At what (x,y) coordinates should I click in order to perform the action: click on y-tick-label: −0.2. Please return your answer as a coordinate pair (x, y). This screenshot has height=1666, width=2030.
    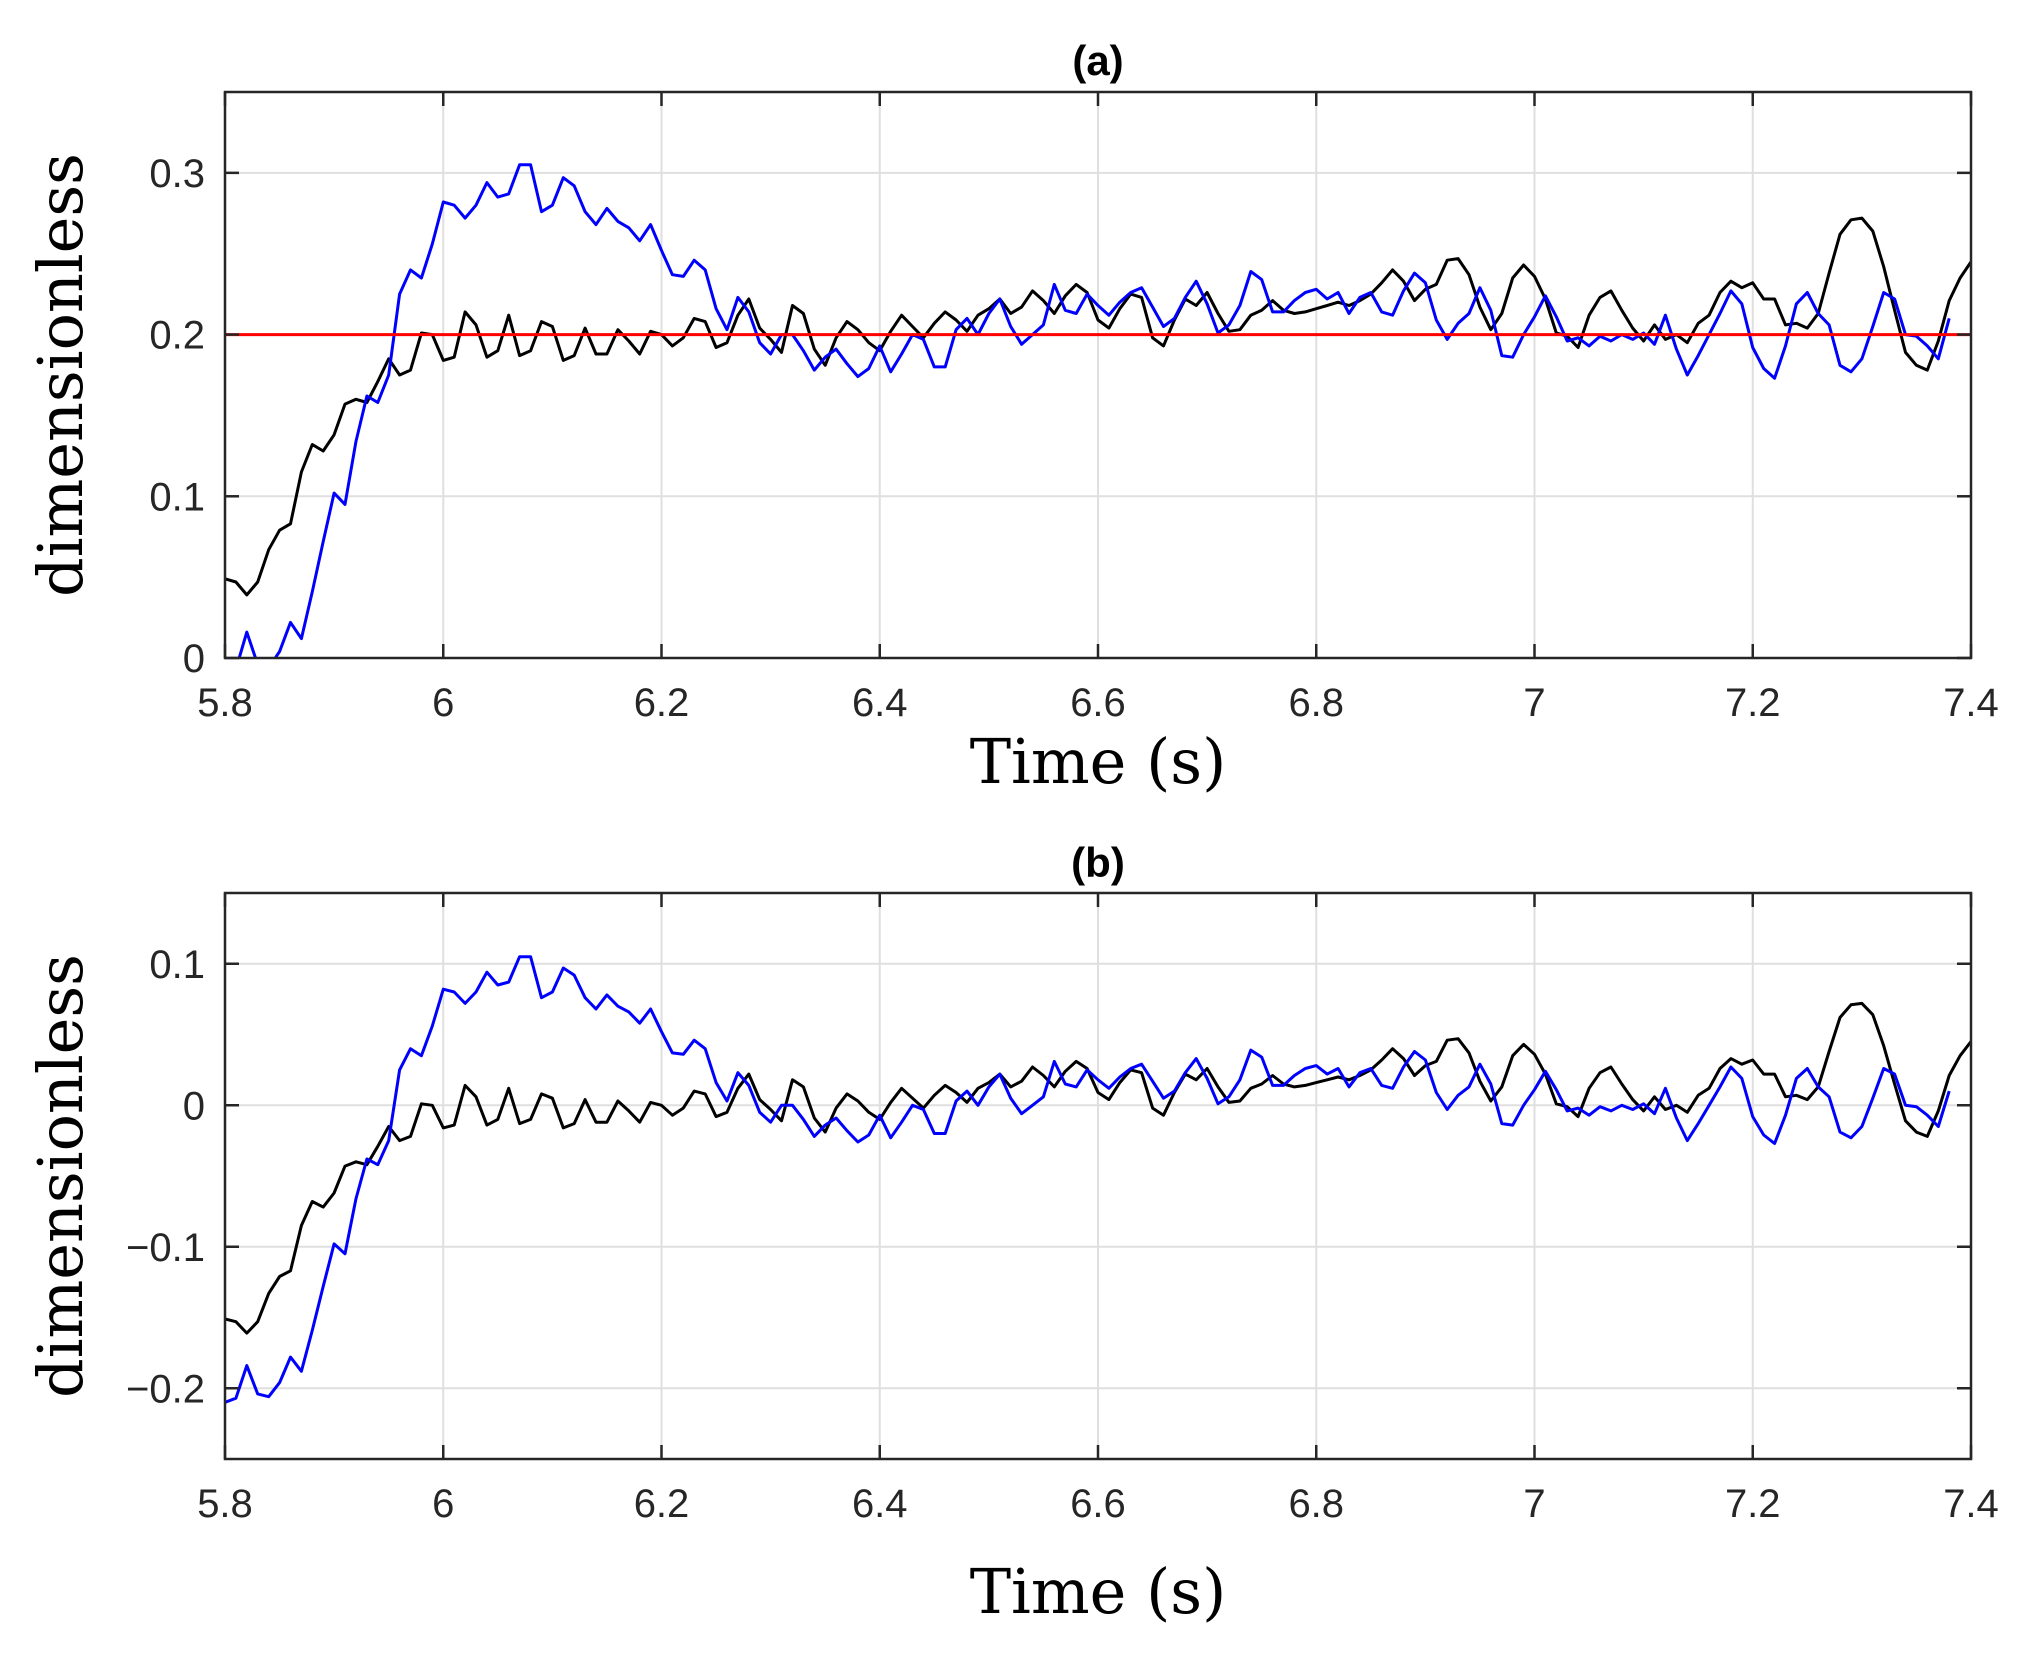
    Looking at the image, I should click on (165, 1389).